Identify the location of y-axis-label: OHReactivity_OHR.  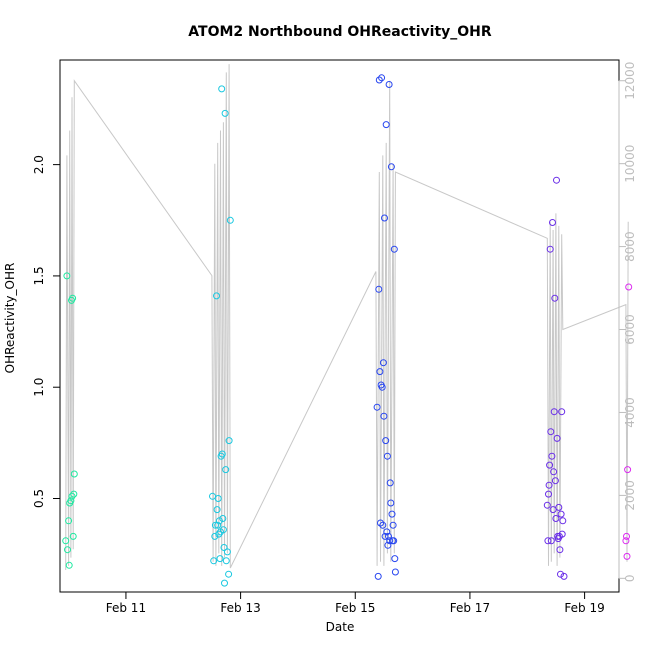
(10, 318).